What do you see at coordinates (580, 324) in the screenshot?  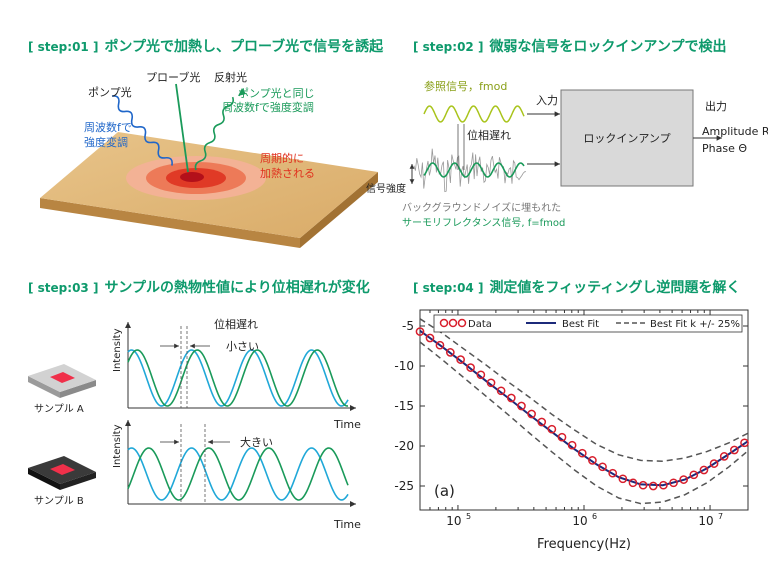 I see `legend-bestfit-label: Best Fit` at bounding box center [580, 324].